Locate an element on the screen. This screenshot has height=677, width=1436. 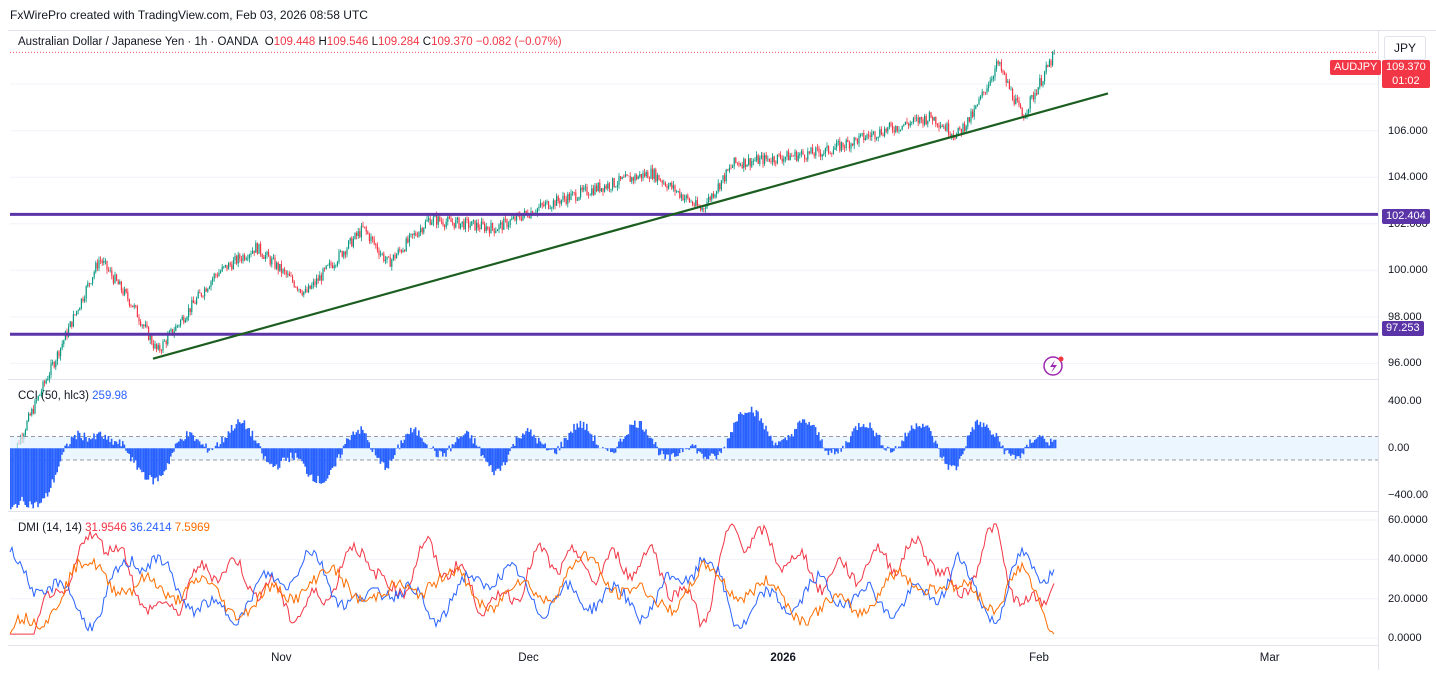
pane-divider-dmi is located at coordinates (693, 511).